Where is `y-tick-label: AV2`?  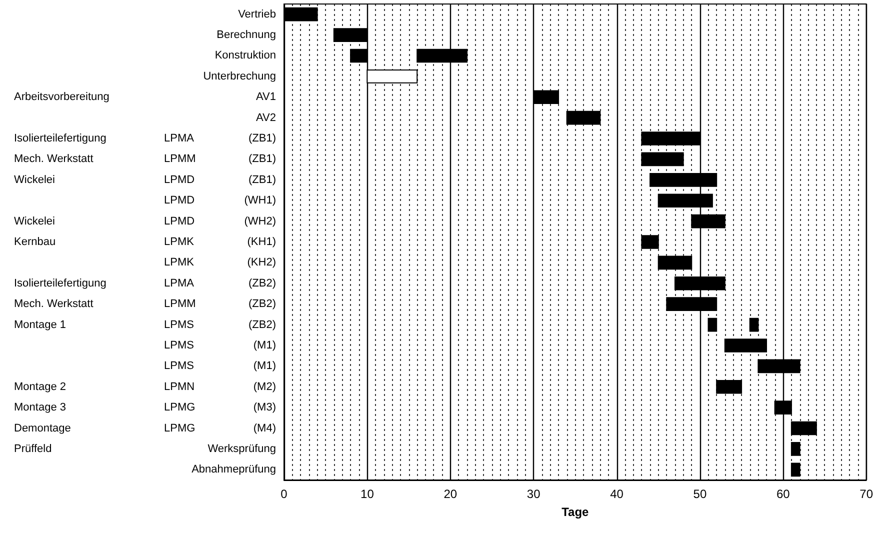 y-tick-label: AV2 is located at coordinates (266, 118).